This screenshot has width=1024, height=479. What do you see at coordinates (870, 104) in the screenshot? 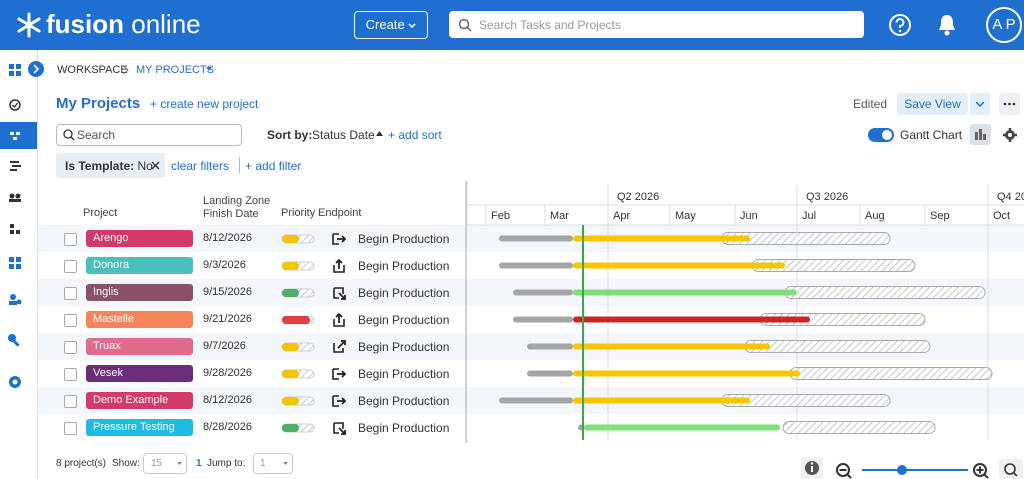
I see `view-status: Edited` at bounding box center [870, 104].